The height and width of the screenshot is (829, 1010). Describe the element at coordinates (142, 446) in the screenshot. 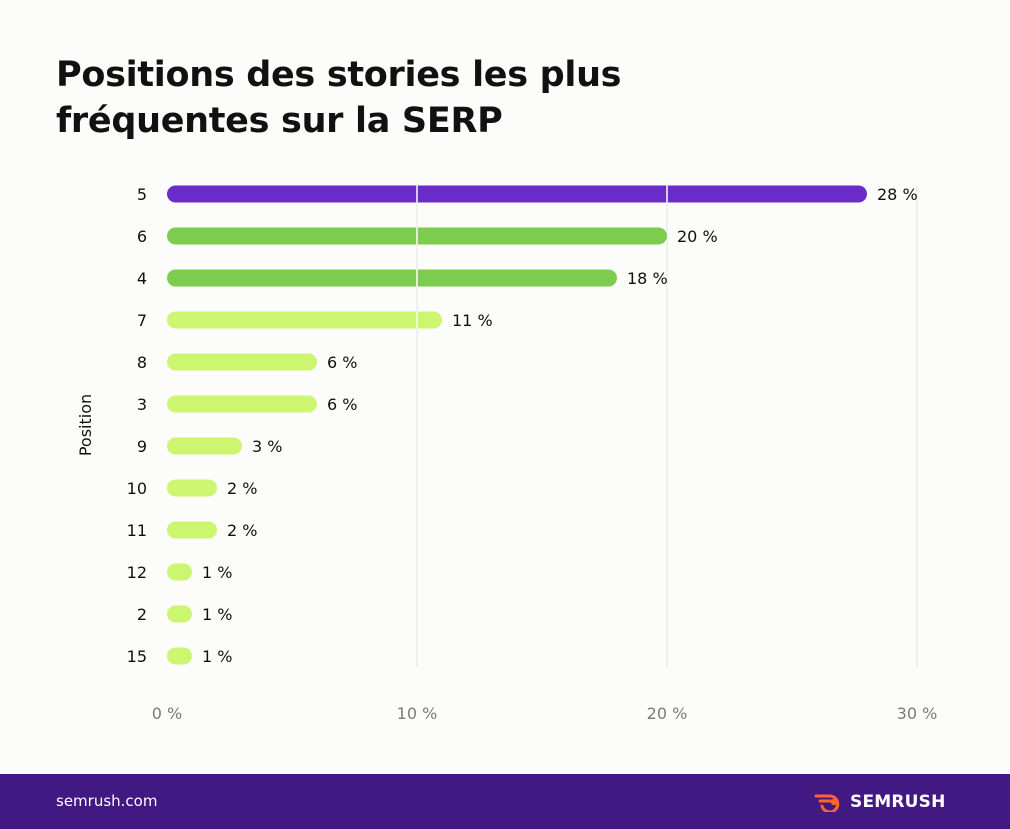

I see `category-label: 9` at that location.